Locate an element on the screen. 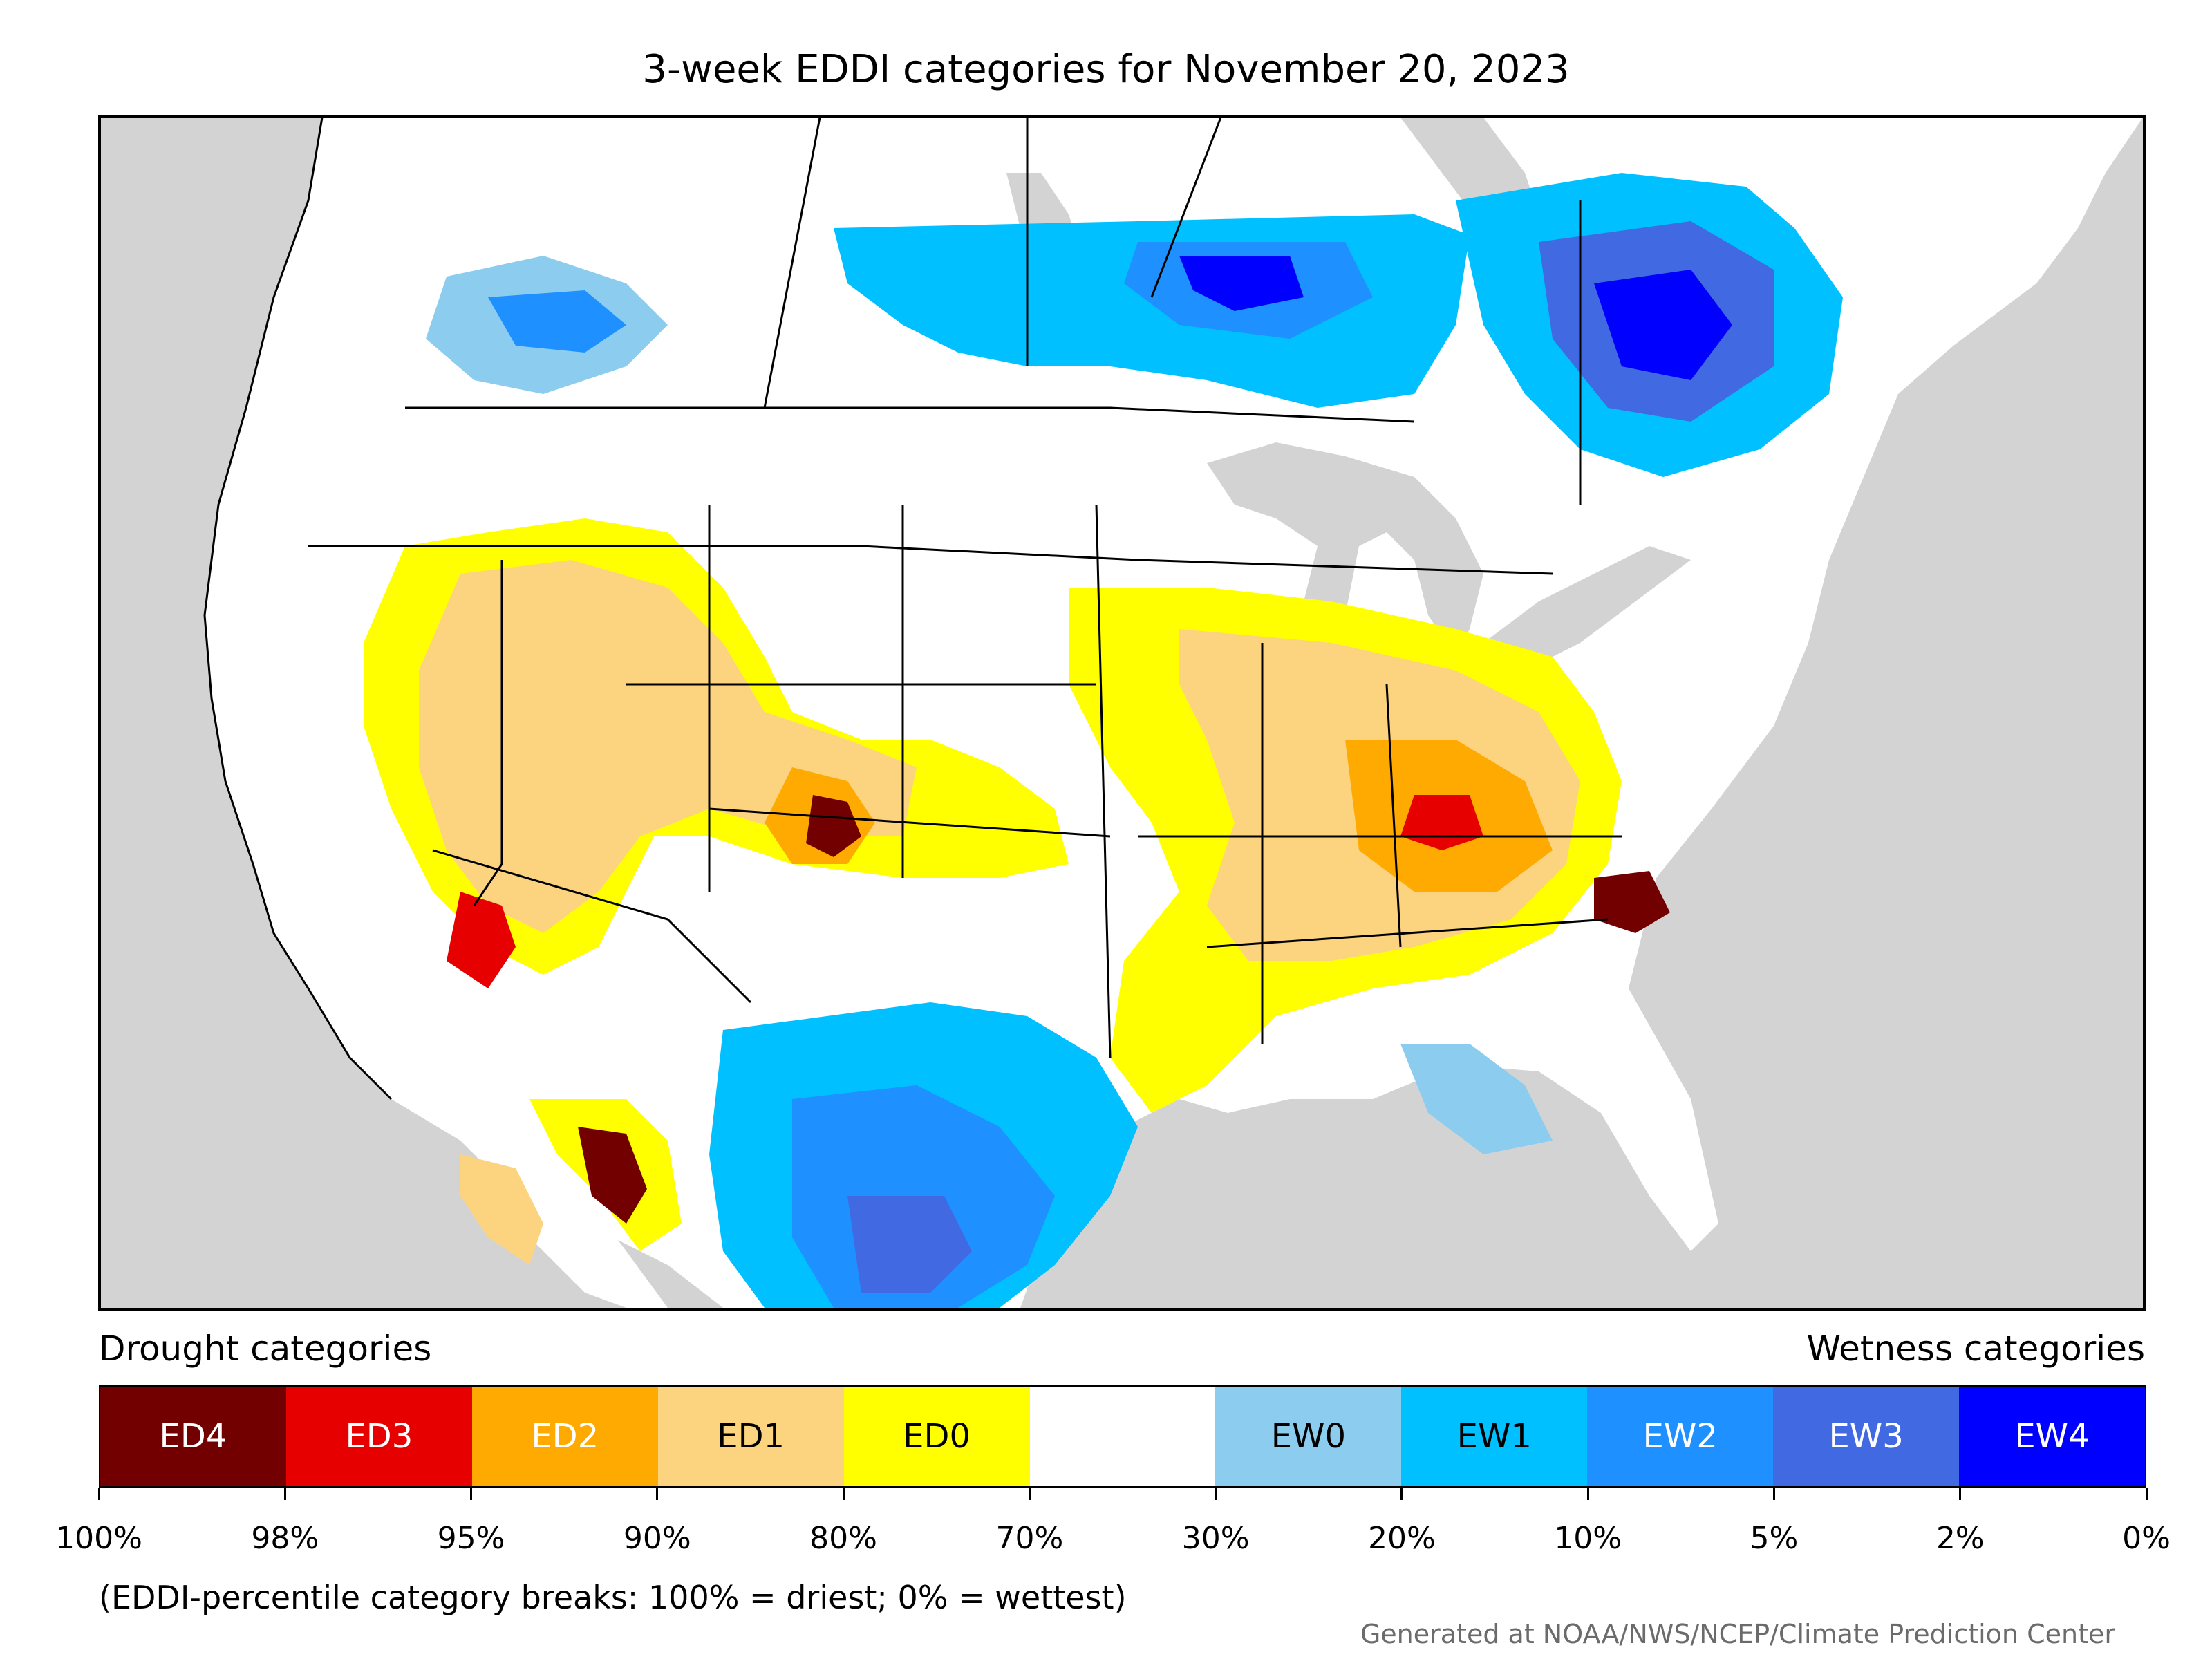 The image size is (2212, 1659). lake-erie-ontario is located at coordinates (1587, 608).